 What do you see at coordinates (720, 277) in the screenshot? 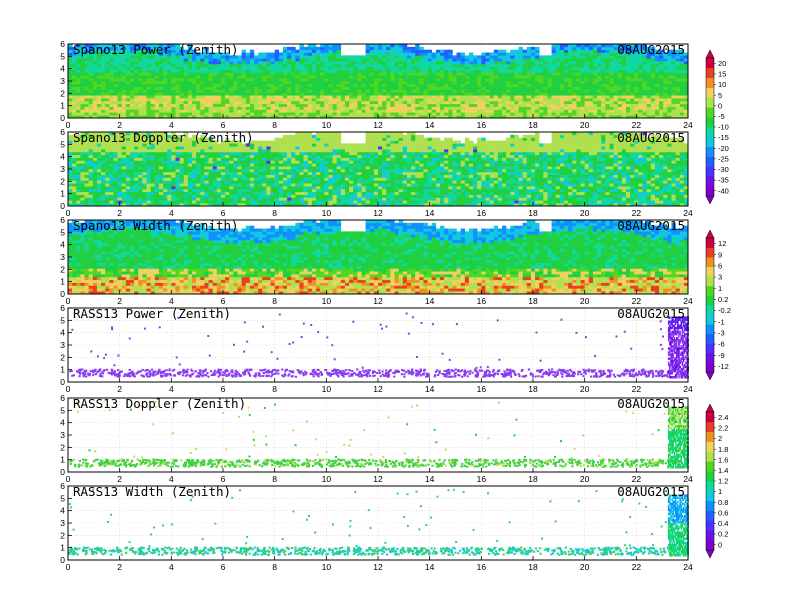
I see `colorbar-label: 3` at bounding box center [720, 277].